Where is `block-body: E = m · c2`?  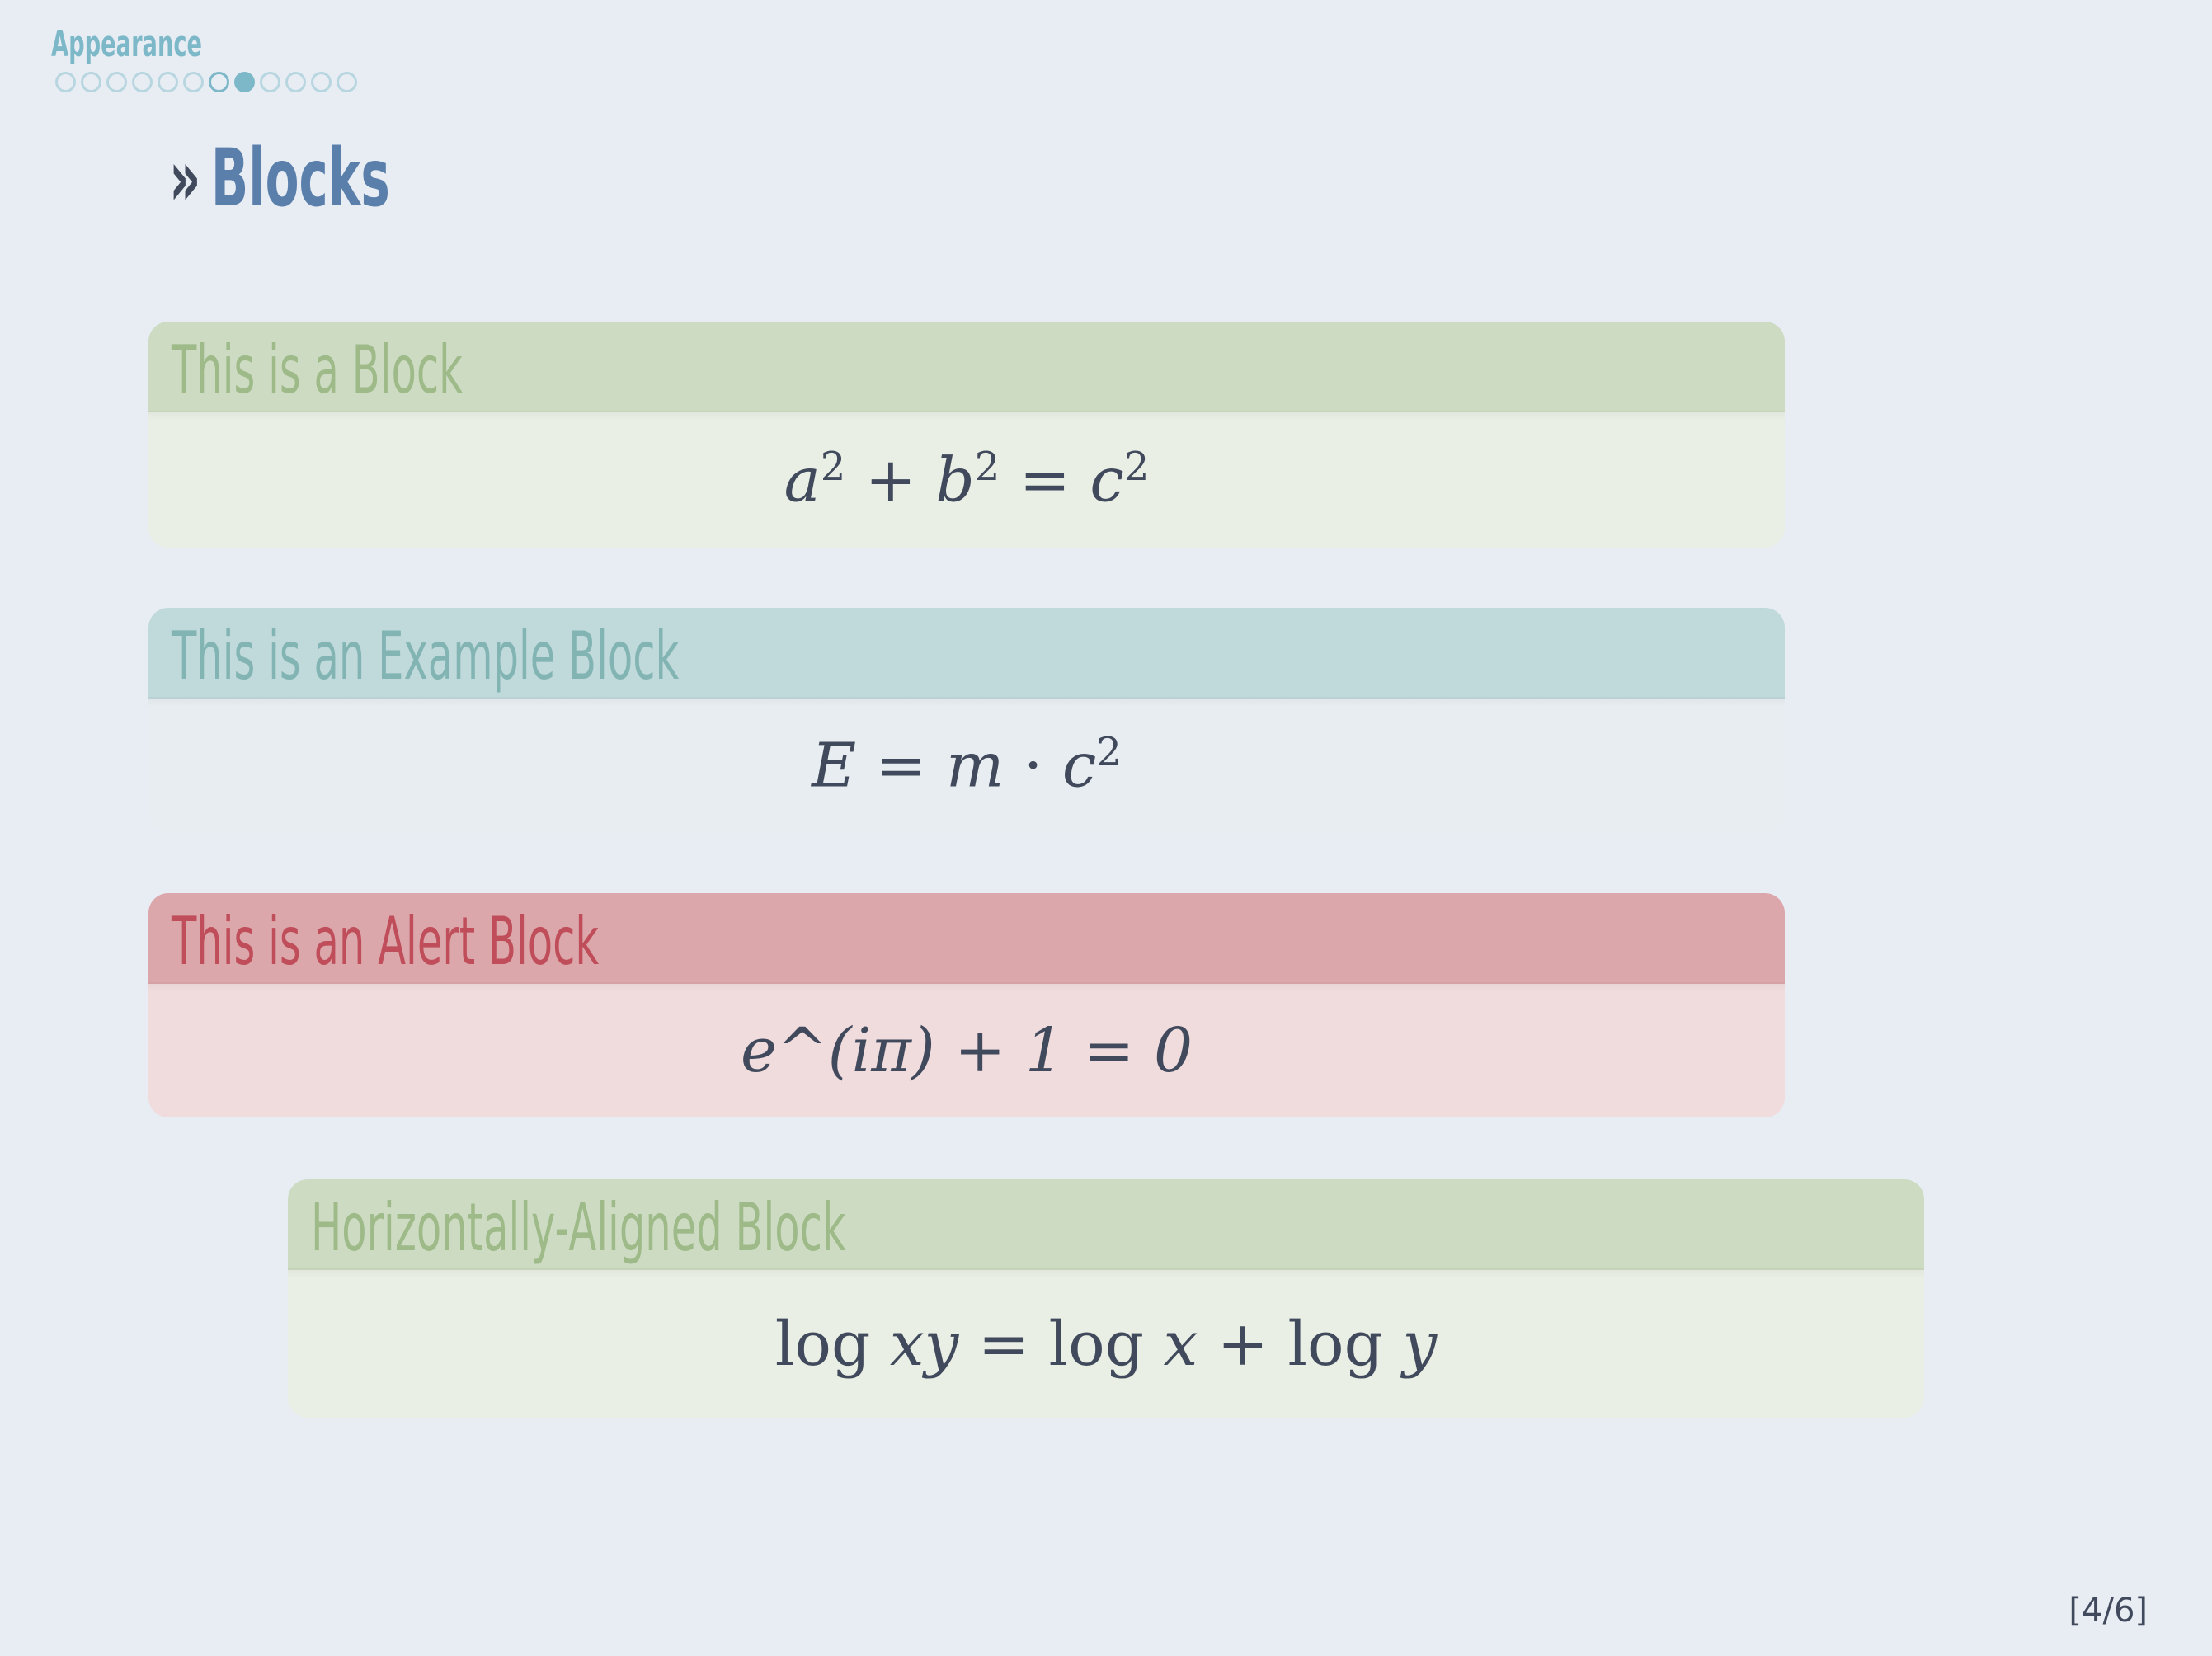
block-body: E = m · c2 is located at coordinates (966, 766).